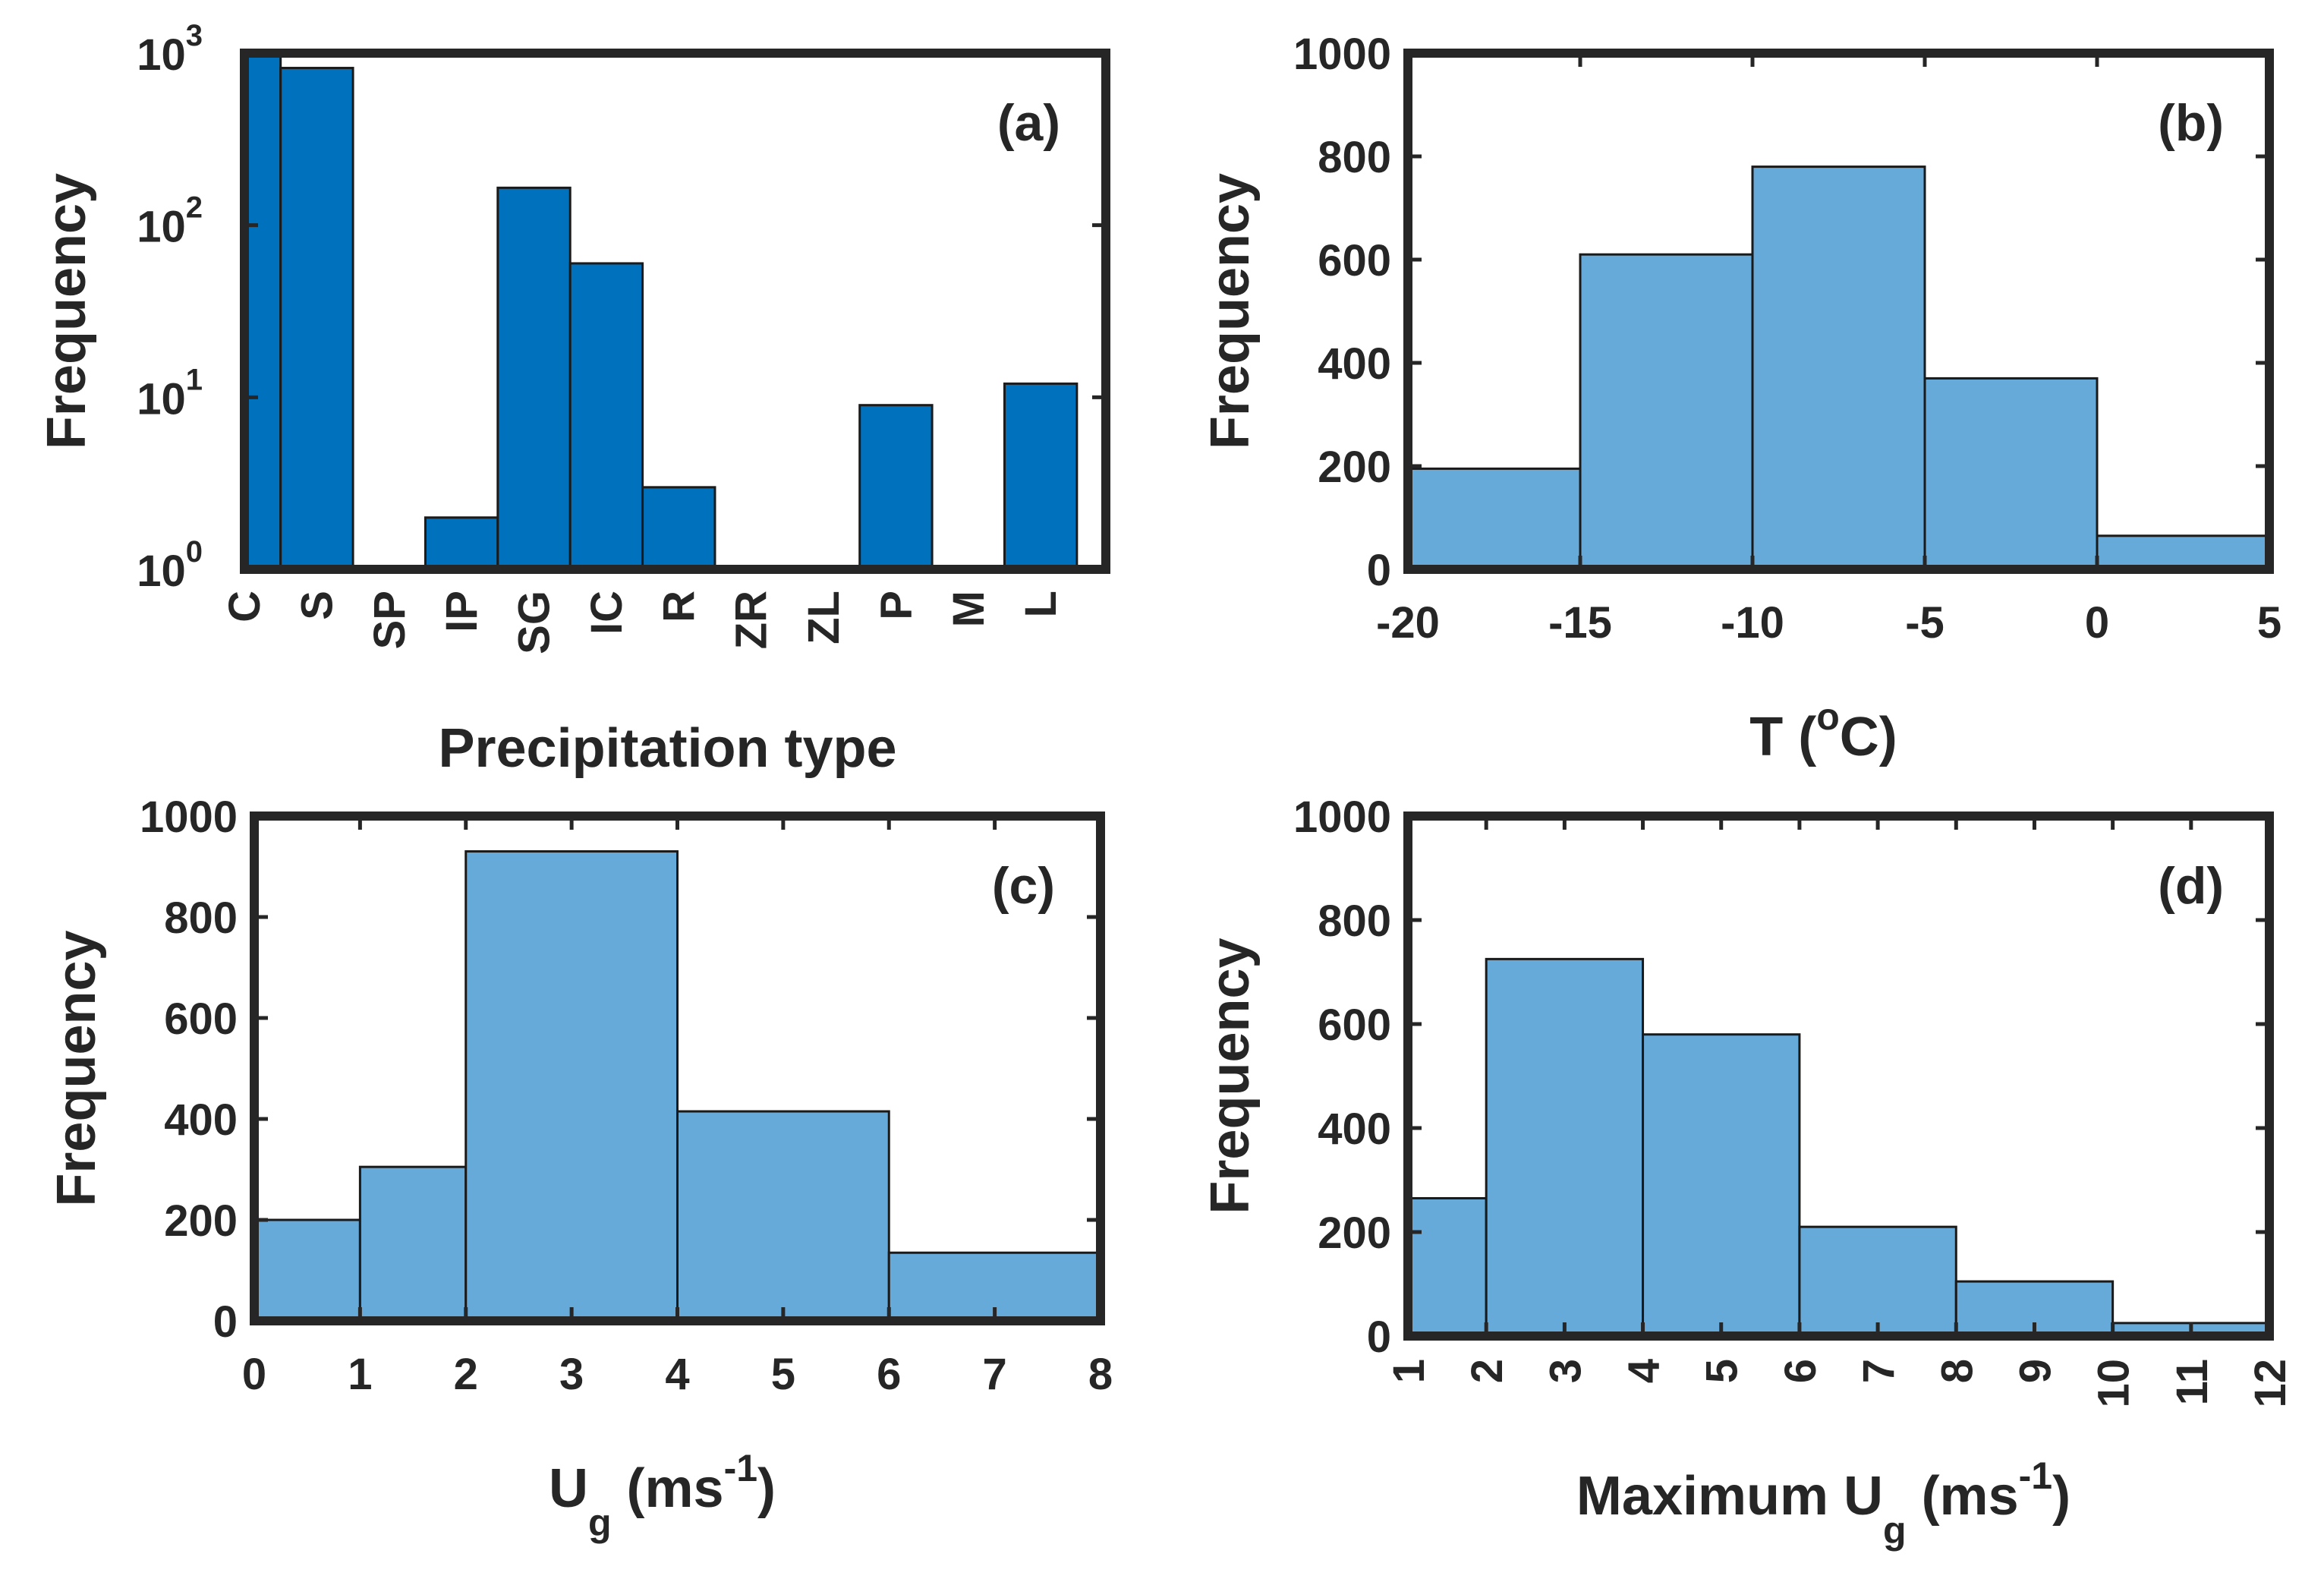  I want to click on panel-b-xlabel-tail: C), so click(1868, 737).